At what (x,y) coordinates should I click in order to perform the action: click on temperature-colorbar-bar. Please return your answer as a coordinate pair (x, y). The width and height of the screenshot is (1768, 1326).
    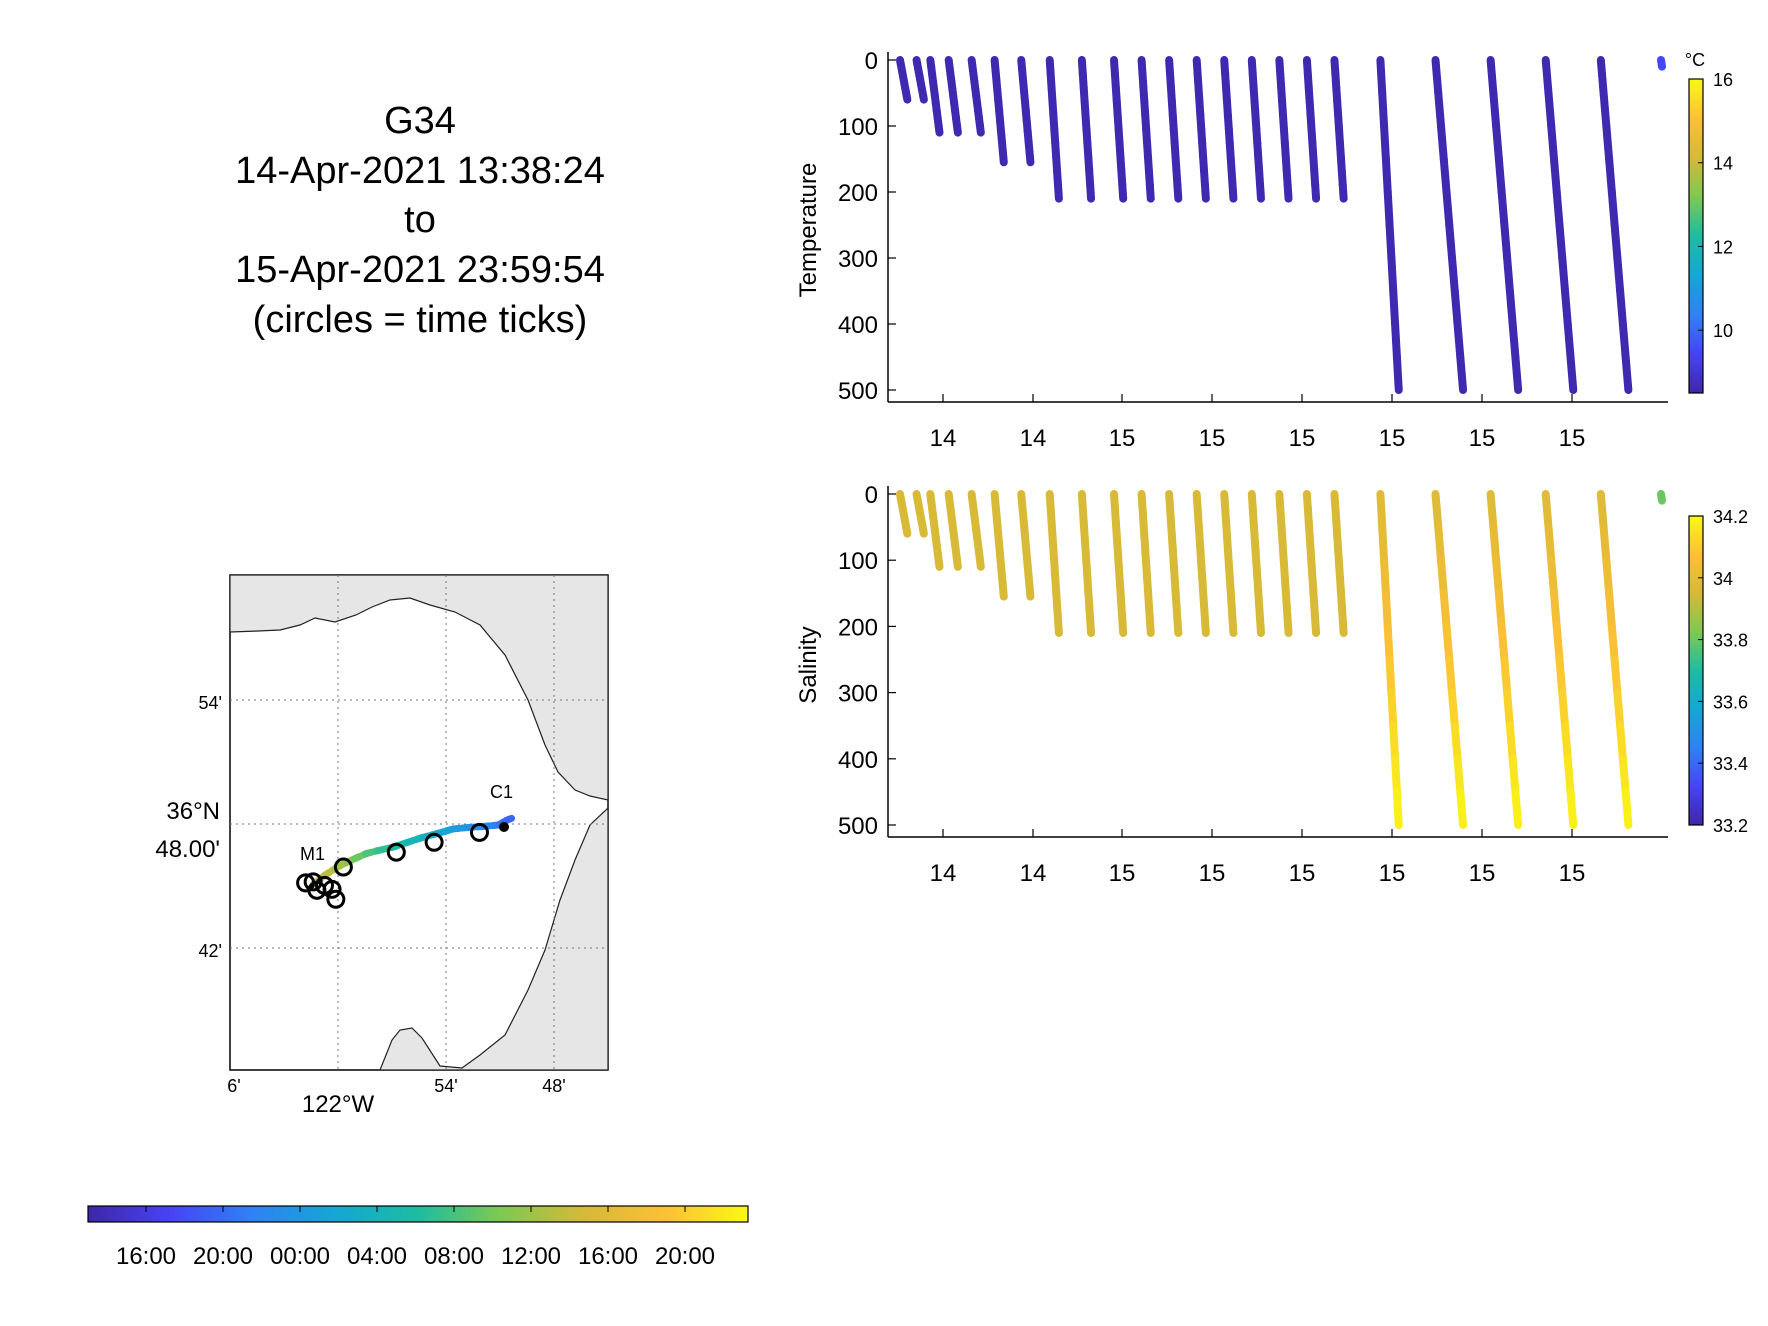
    Looking at the image, I should click on (1696, 236).